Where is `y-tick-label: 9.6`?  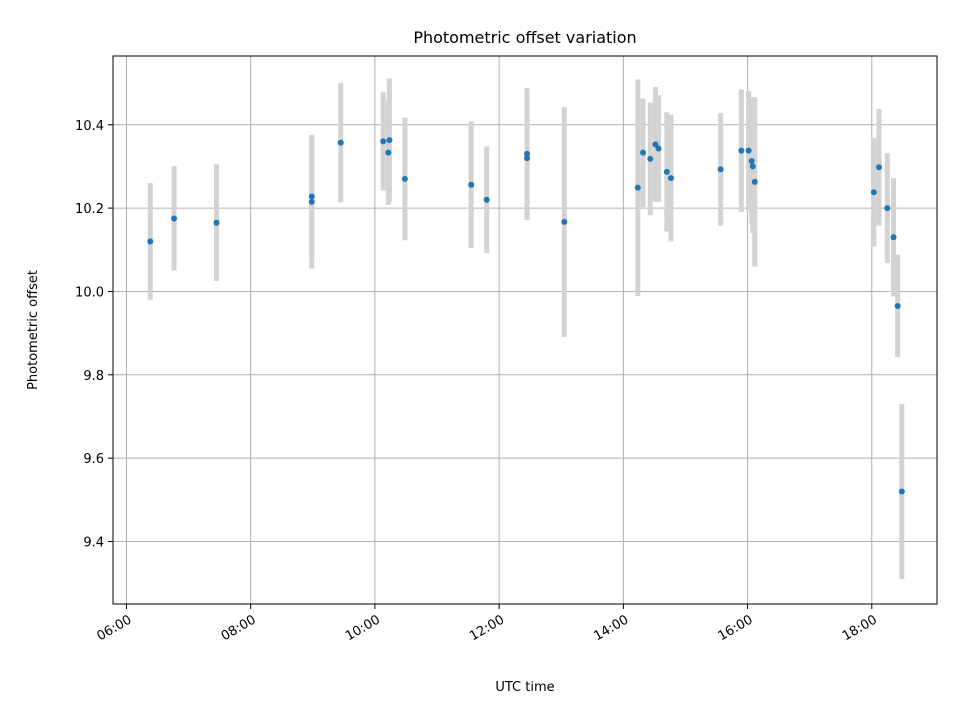 y-tick-label: 9.6 is located at coordinates (93, 459).